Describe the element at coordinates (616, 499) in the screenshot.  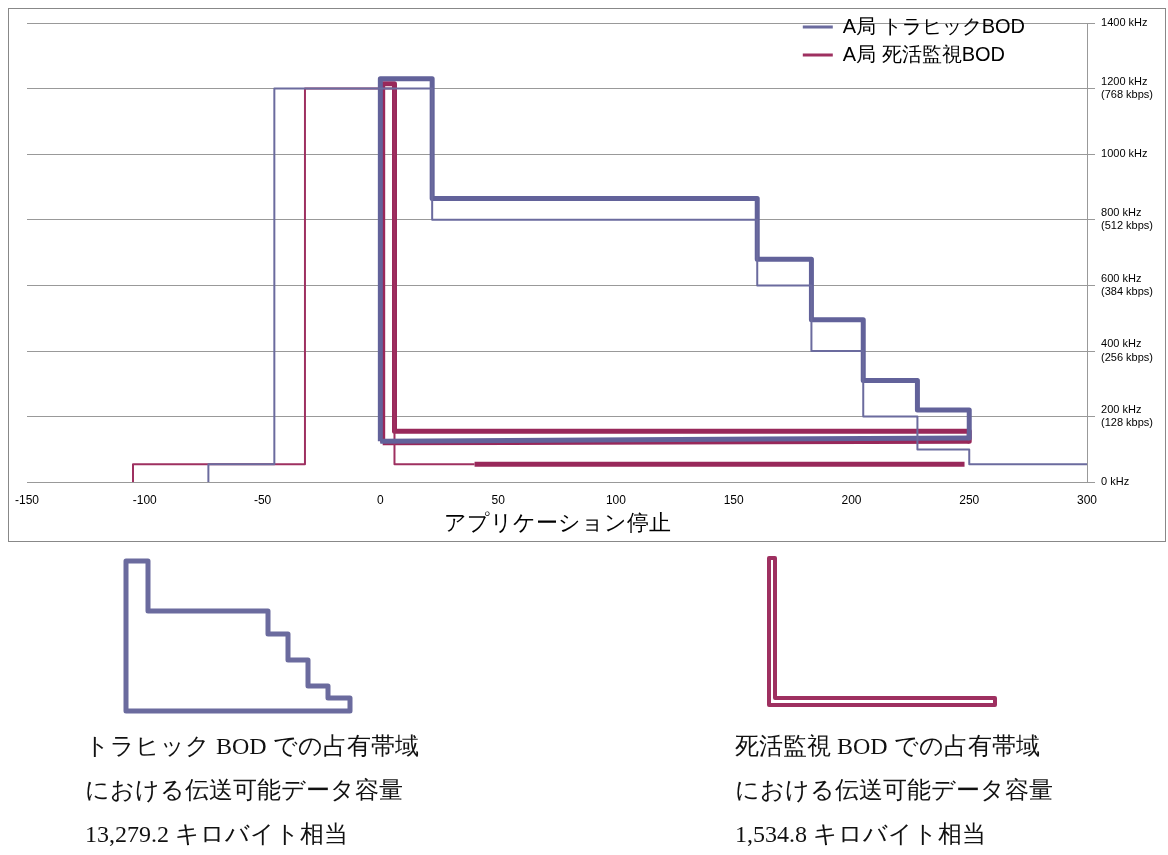
I see `x-tick-label: 100` at that location.